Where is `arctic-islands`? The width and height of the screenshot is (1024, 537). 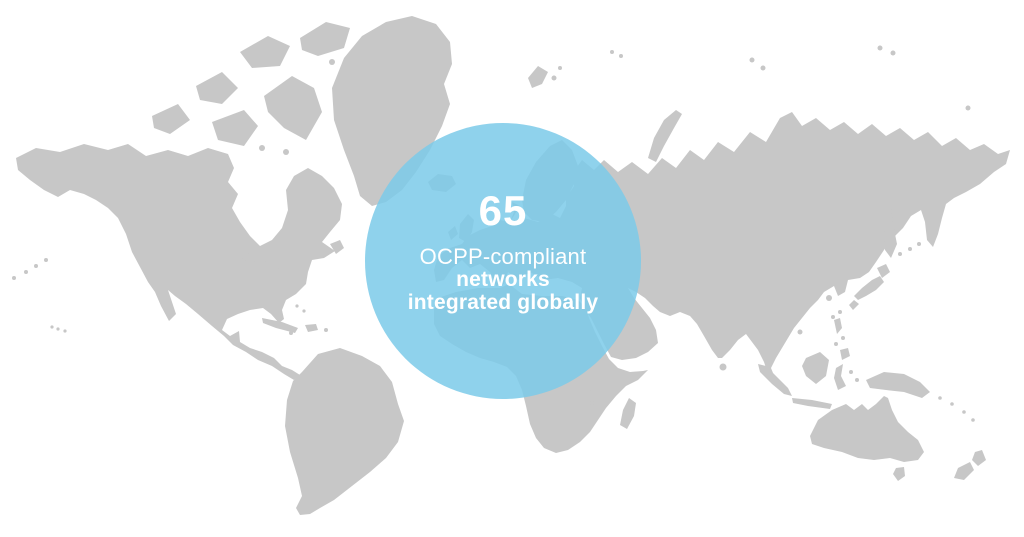
arctic-islands is located at coordinates (251, 84).